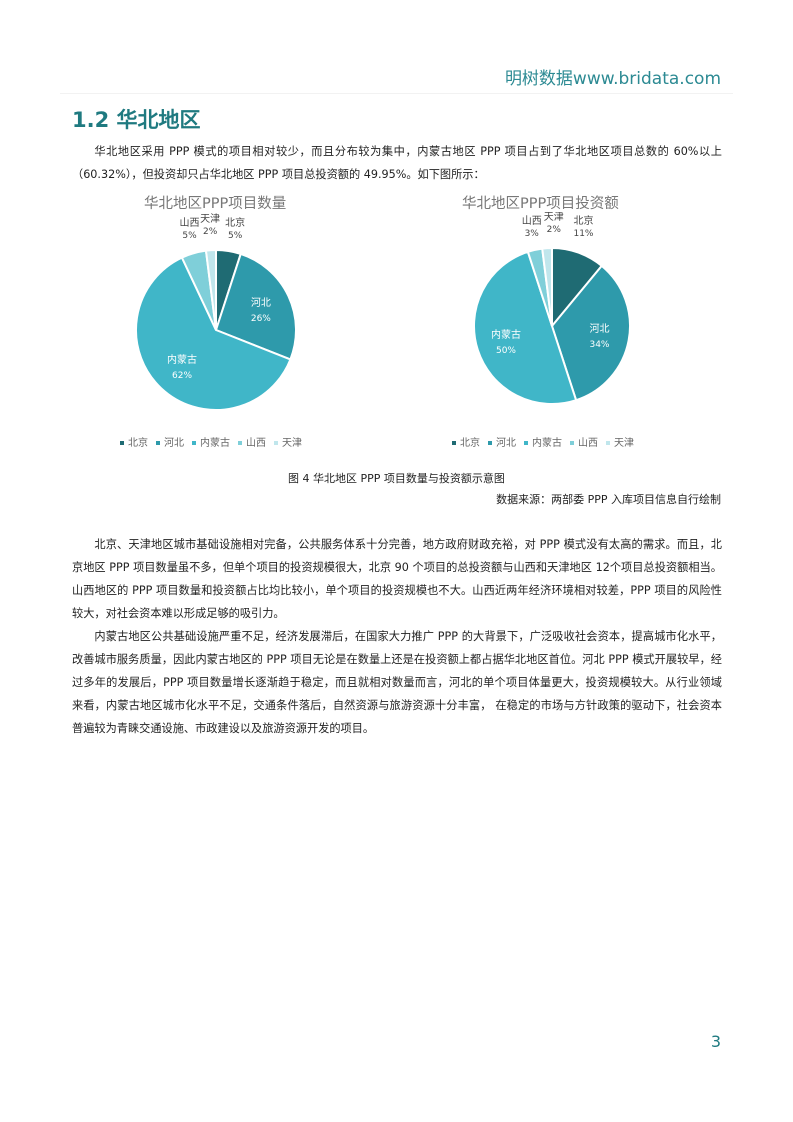 This screenshot has width=793, height=1122. I want to click on figure-caption: 图 4 华北地区 PPP 项目数量与投资额示意图, so click(396, 478).